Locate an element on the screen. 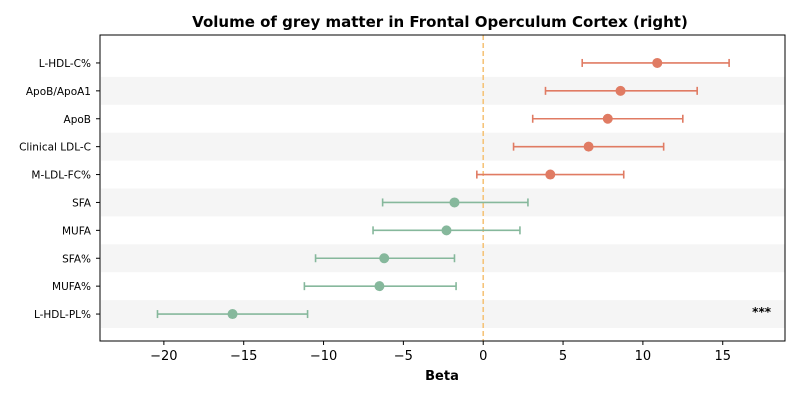  x-axis: −20 −15 −10 −5 0 5 10 15 is located at coordinates (440, 352).